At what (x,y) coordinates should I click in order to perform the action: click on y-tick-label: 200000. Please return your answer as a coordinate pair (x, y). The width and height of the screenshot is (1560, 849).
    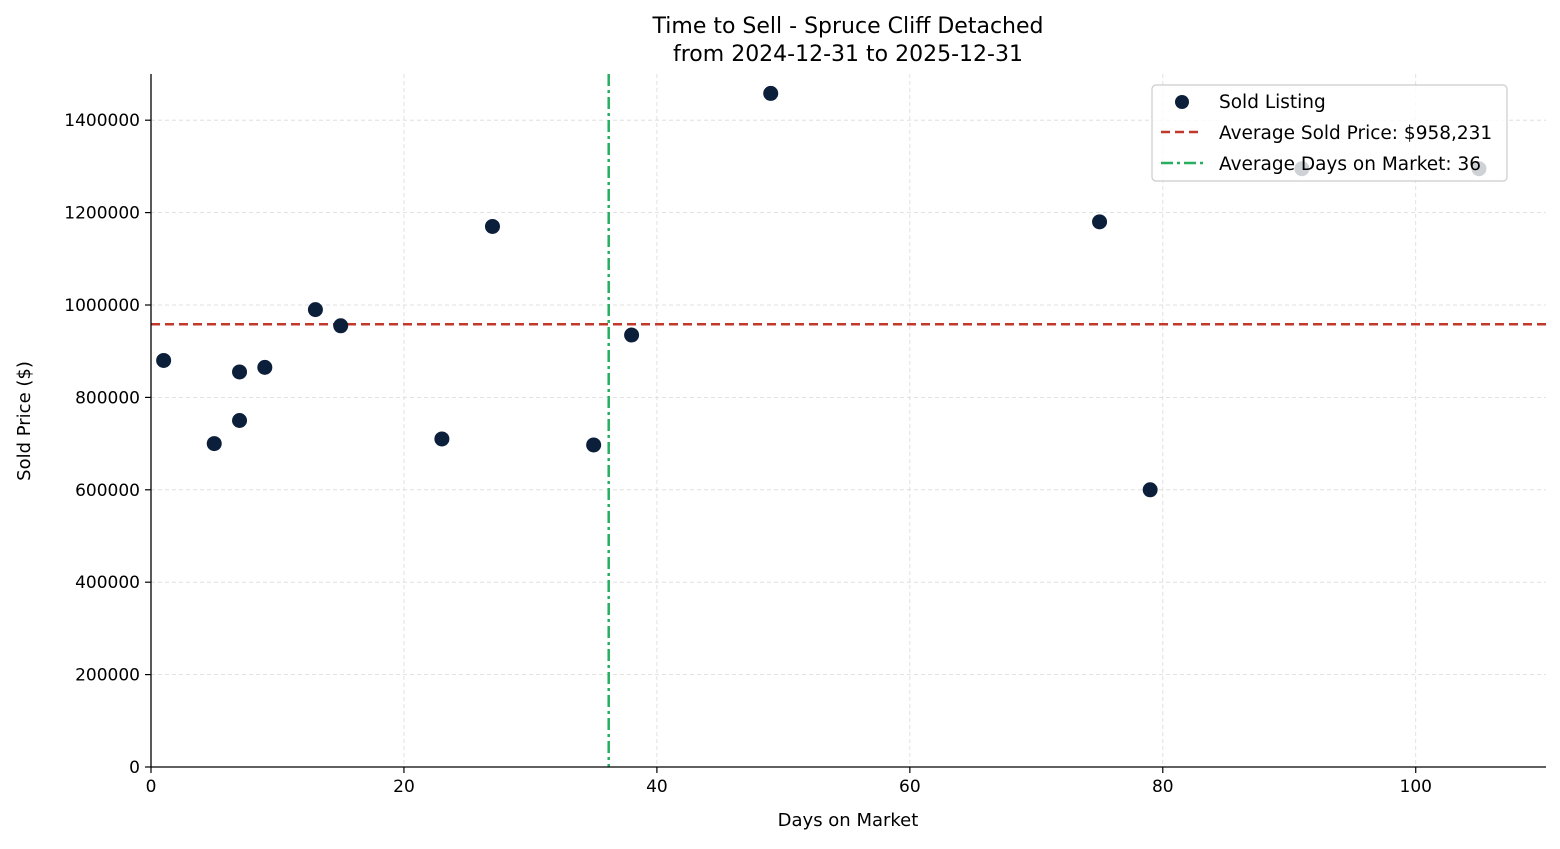
    Looking at the image, I should click on (107, 676).